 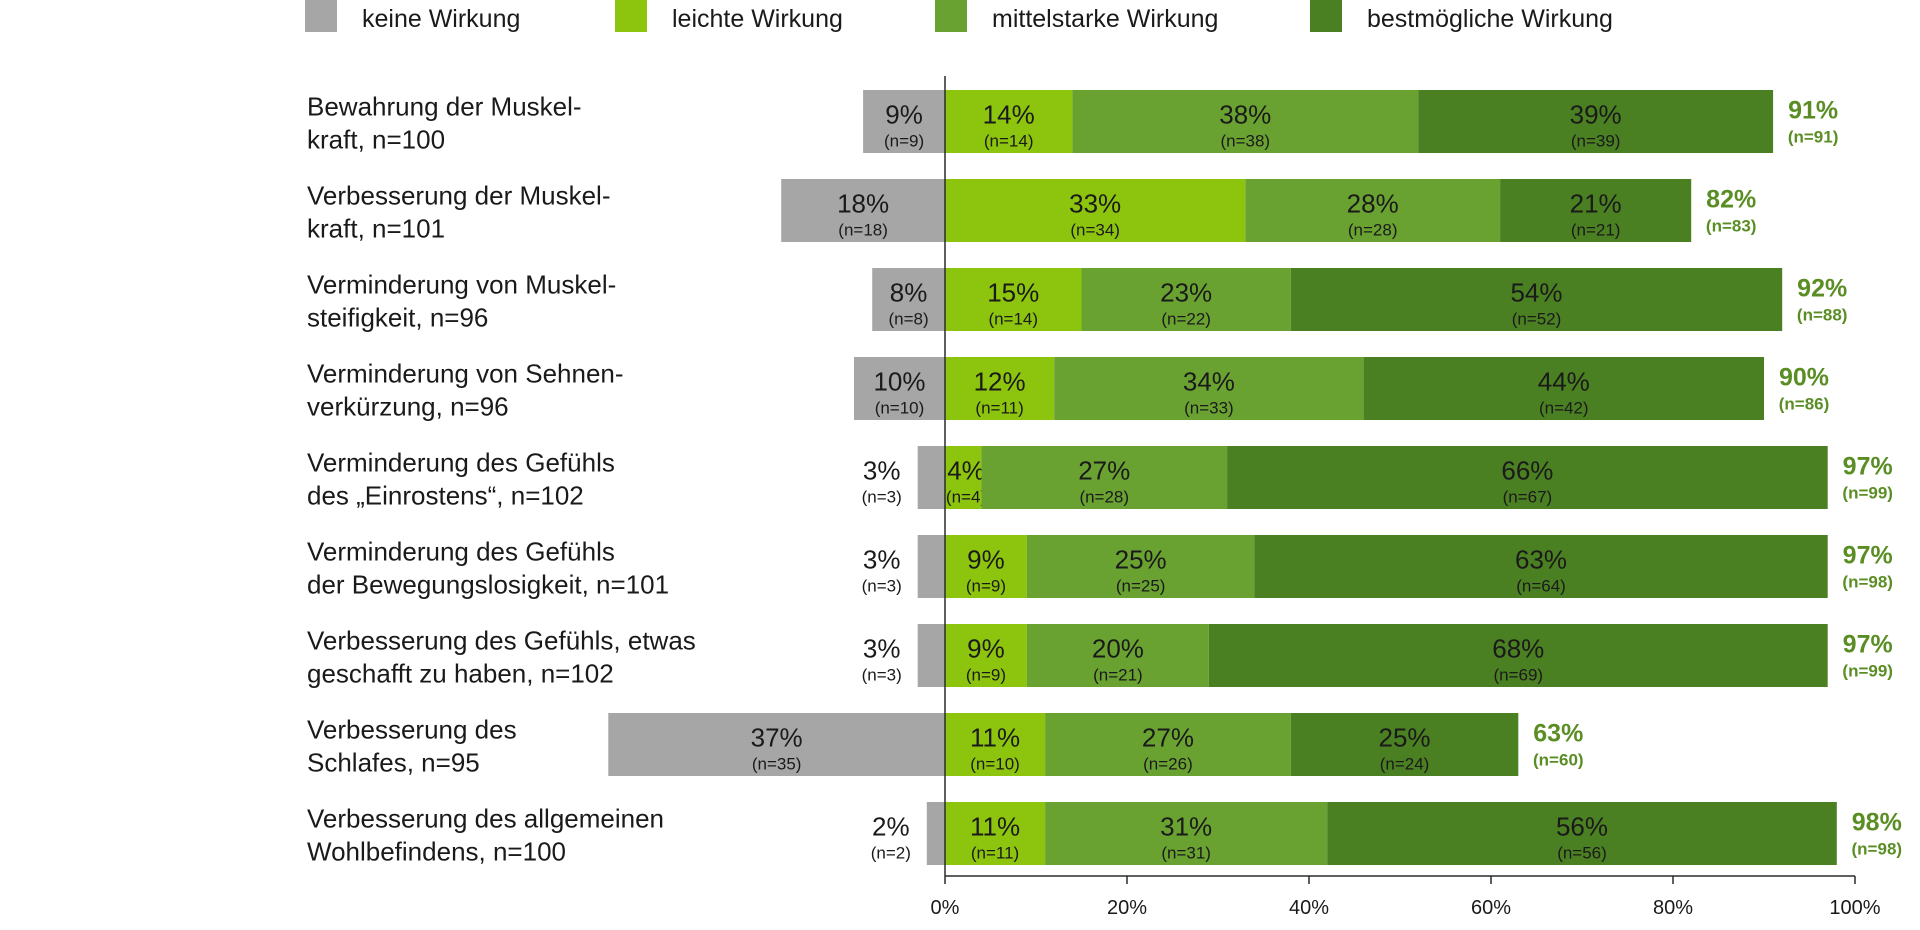 I want to click on n-label: (n=22), so click(x=1186, y=319).